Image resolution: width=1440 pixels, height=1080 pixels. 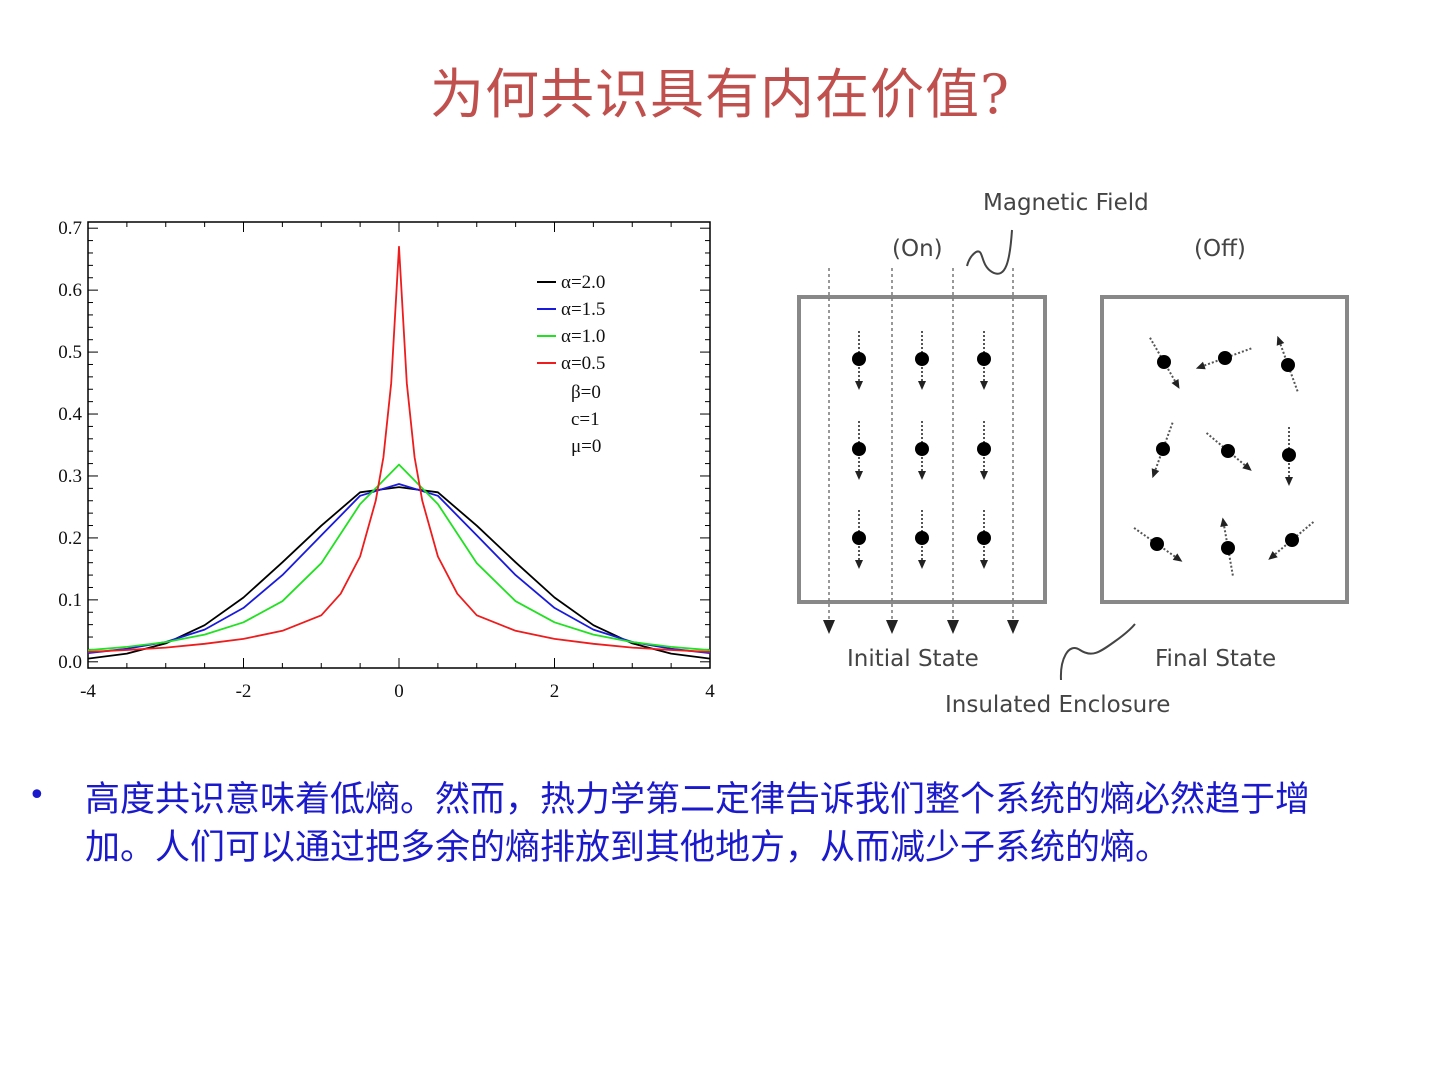 What do you see at coordinates (70, 600) in the screenshot?
I see `y-tick-label: 0.1` at bounding box center [70, 600].